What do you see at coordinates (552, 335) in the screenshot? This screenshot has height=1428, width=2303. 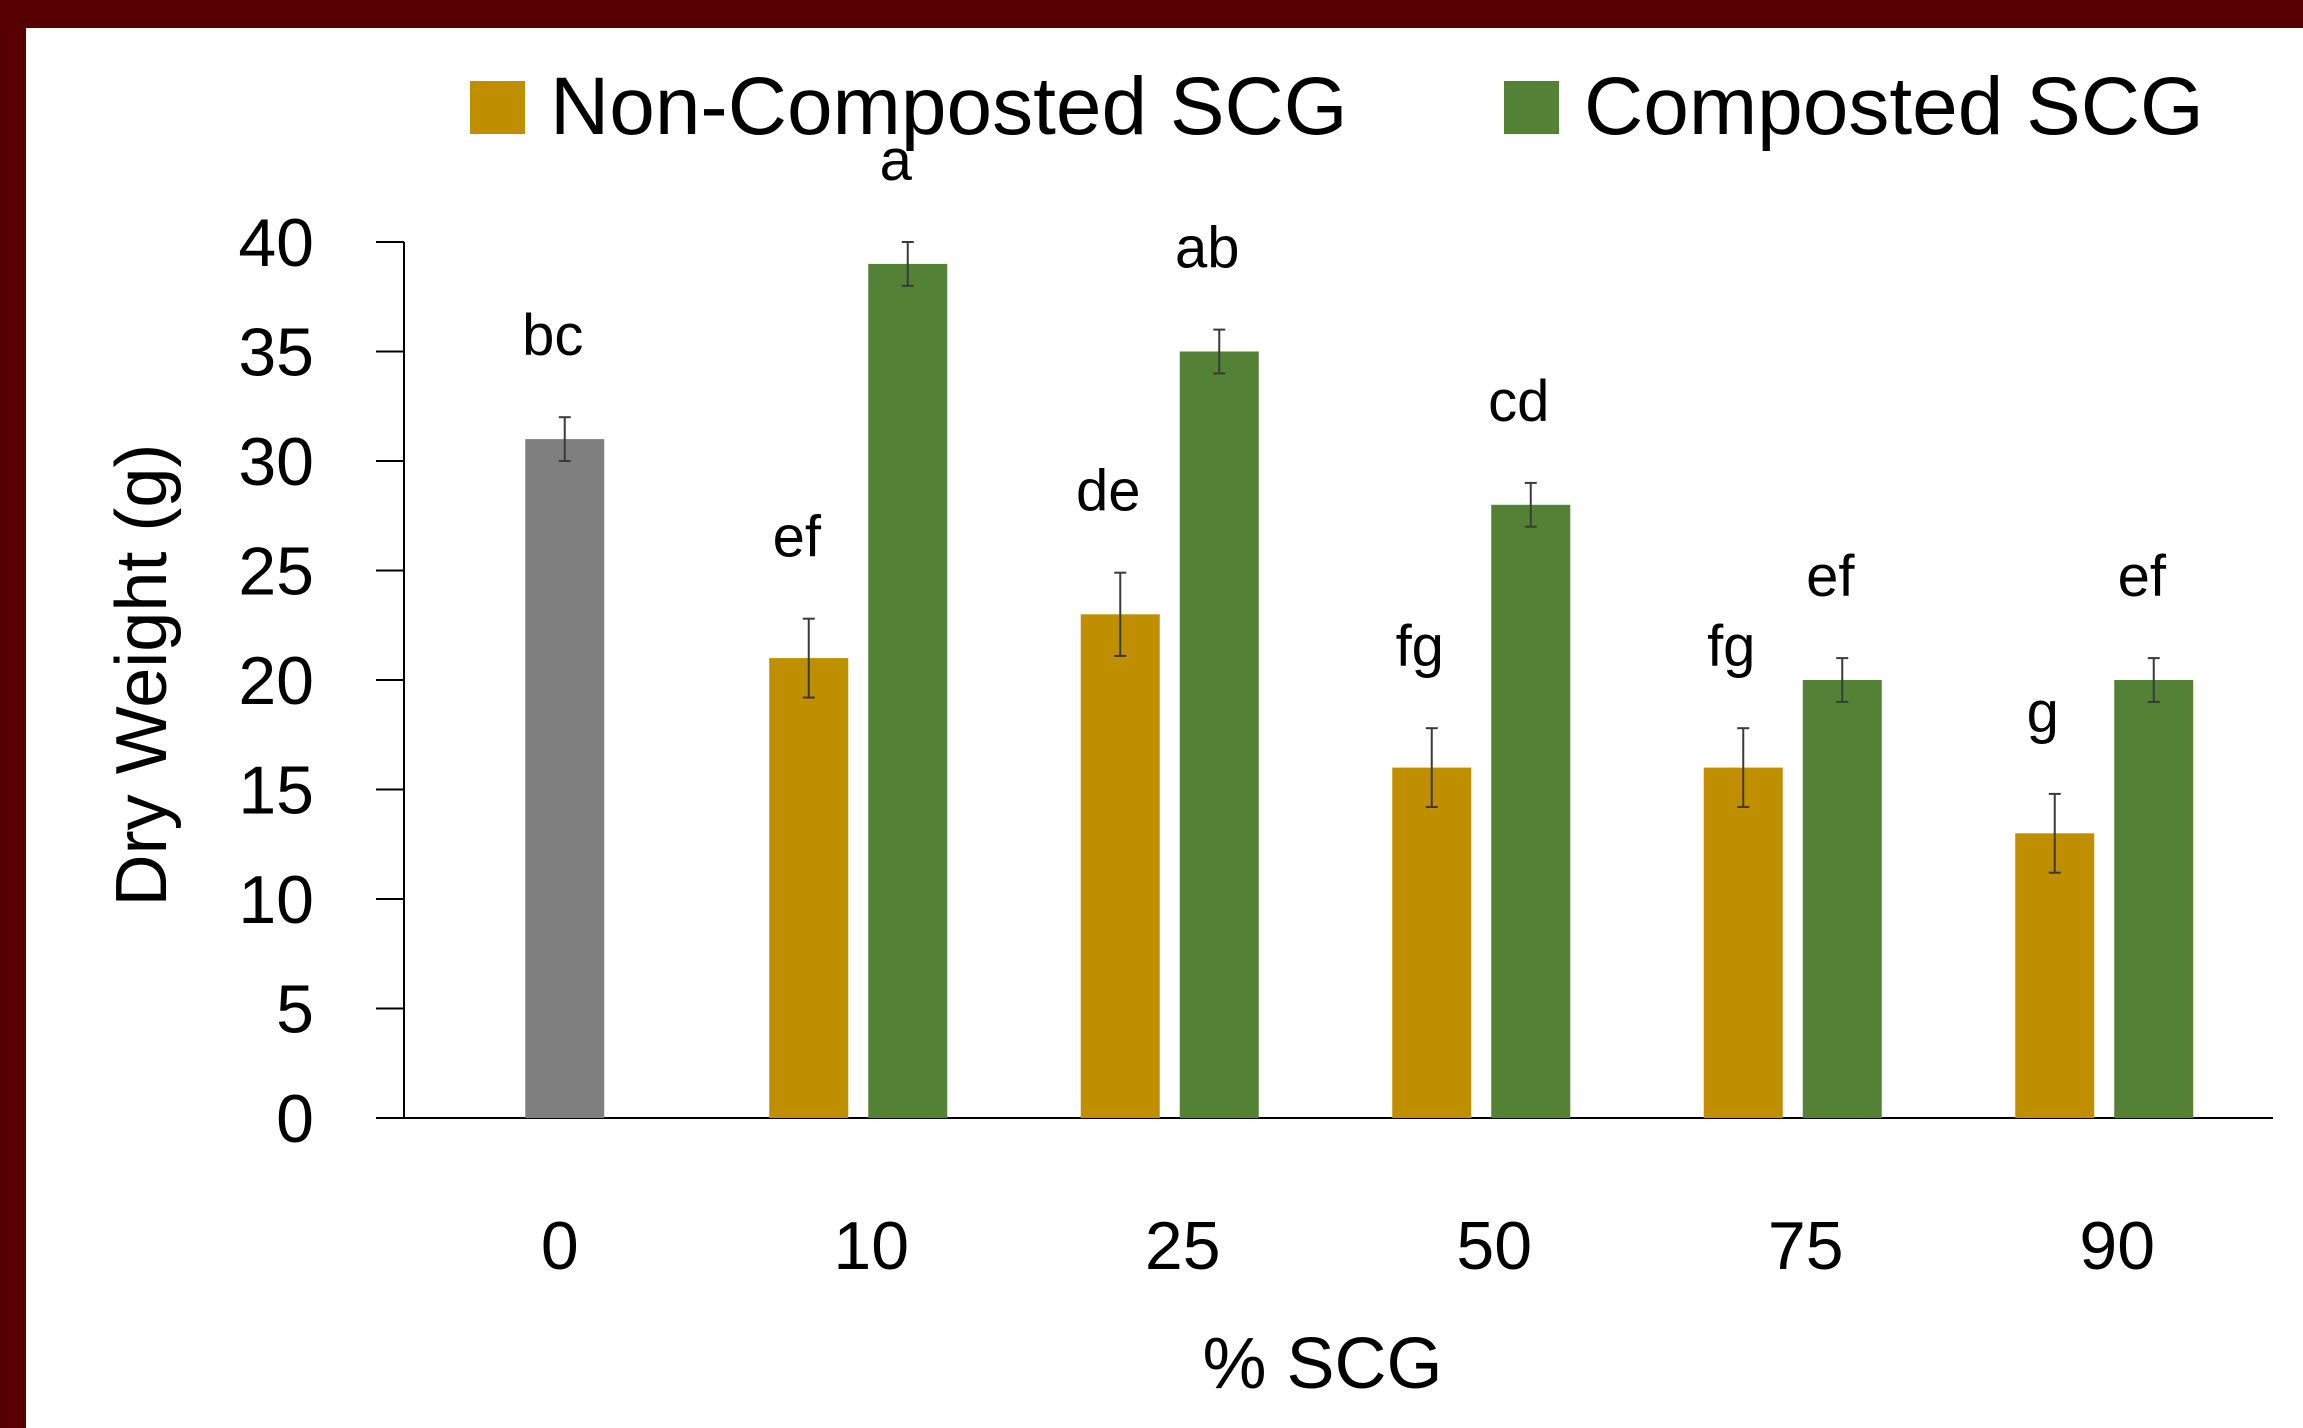 I see `control-significance-letter: bc` at bounding box center [552, 335].